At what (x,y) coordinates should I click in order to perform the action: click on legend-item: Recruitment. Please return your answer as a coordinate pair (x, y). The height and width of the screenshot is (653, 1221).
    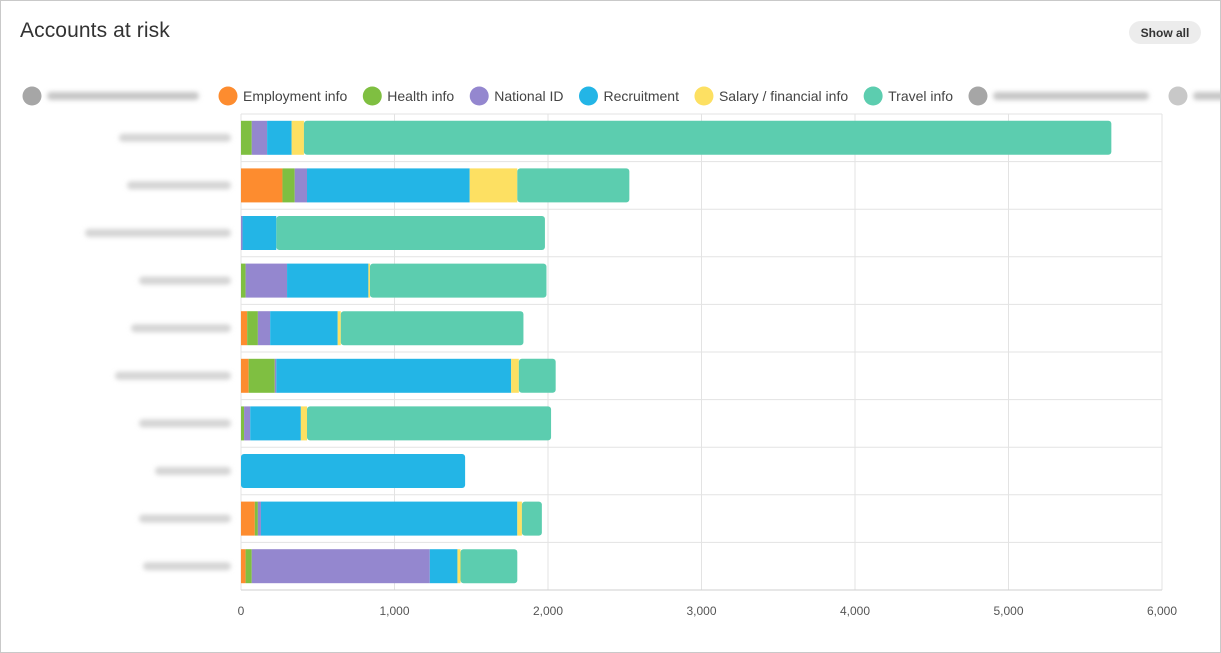
    Looking at the image, I should click on (628, 96).